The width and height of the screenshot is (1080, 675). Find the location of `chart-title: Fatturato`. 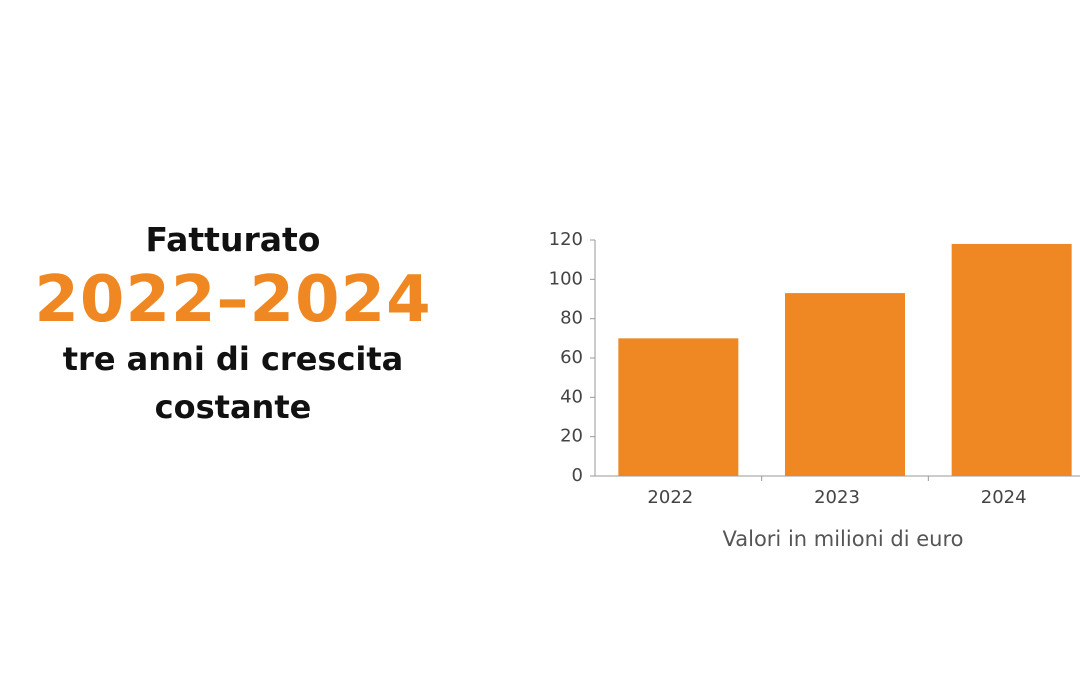

chart-title: Fatturato is located at coordinates (233, 239).